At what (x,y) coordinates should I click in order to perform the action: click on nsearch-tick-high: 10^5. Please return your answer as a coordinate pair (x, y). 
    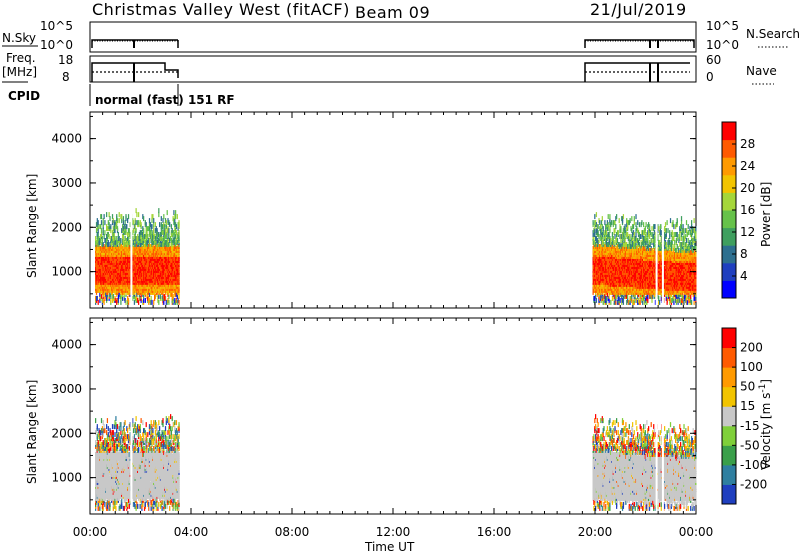
    Looking at the image, I should click on (722, 26).